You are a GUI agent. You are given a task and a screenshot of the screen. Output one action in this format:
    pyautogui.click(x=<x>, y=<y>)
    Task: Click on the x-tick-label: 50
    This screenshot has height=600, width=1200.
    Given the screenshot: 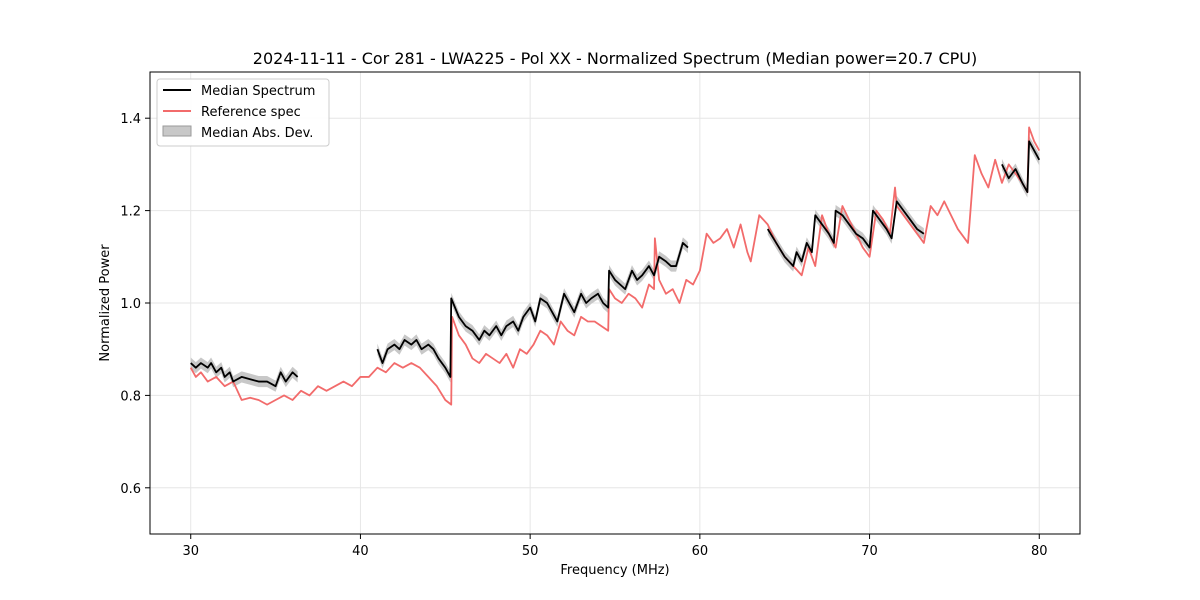 What is the action you would take?
    pyautogui.click(x=530, y=551)
    